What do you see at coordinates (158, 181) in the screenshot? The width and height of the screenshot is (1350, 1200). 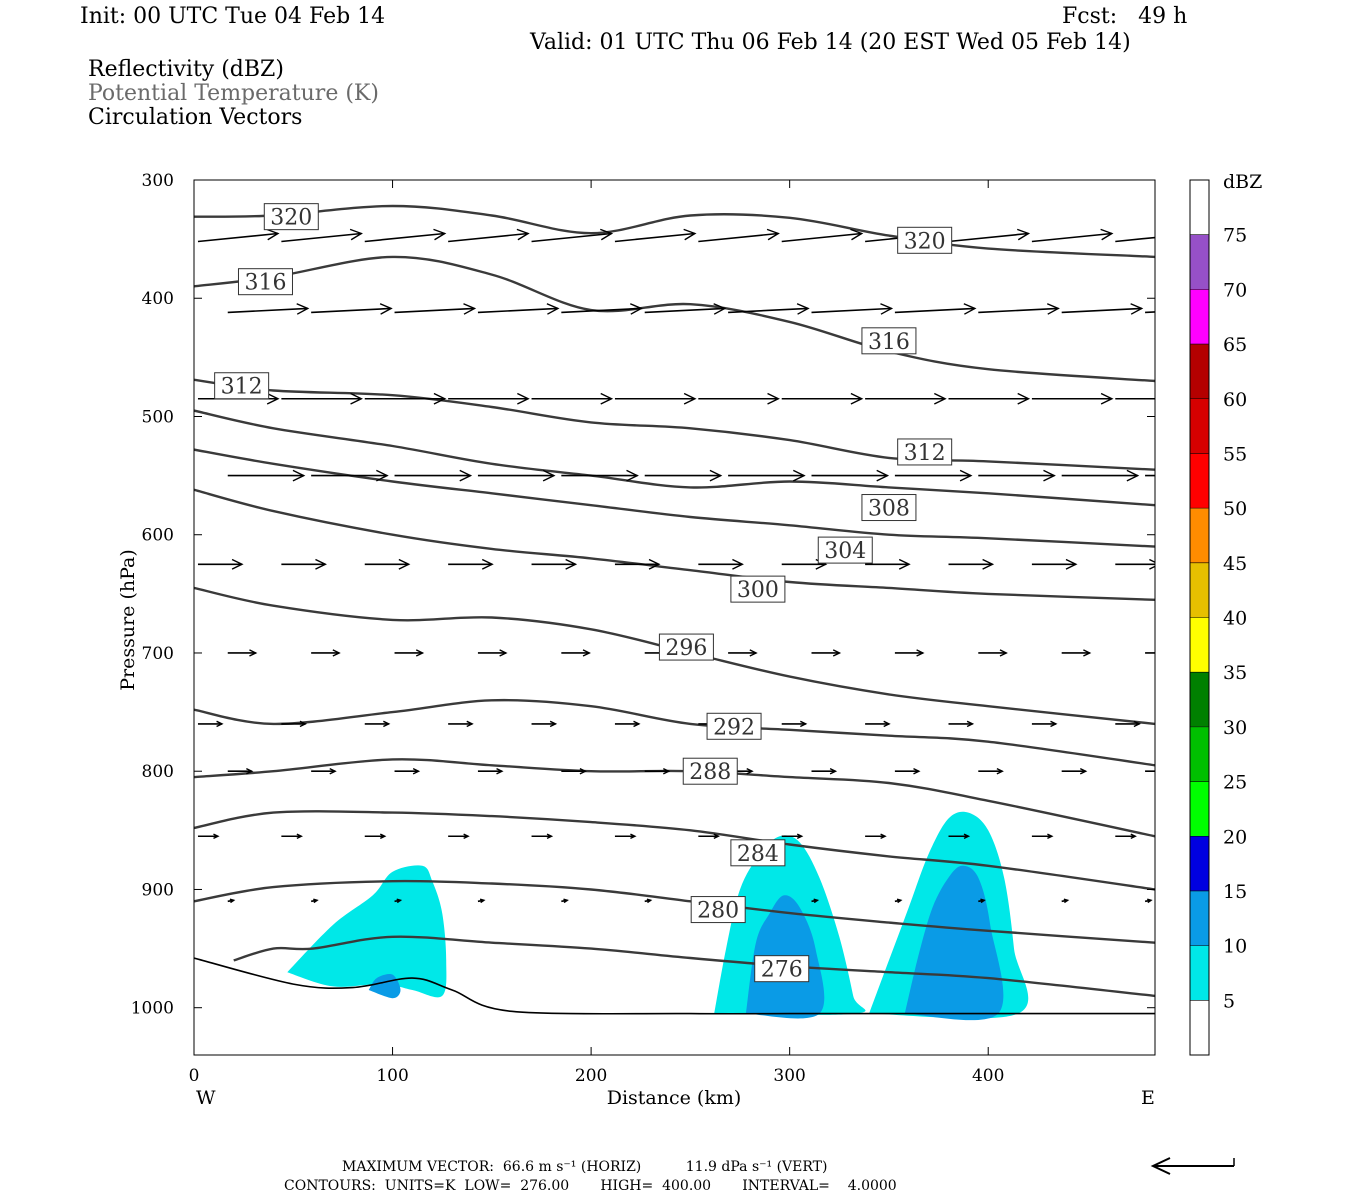 I see `y-tick-label: 300` at bounding box center [158, 181].